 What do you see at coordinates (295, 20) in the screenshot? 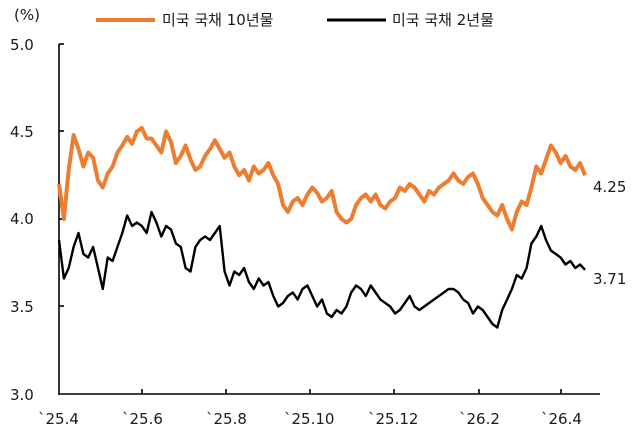
I see `legend: 미국 국채 10년물 미국 국채 2년물` at bounding box center [295, 20].